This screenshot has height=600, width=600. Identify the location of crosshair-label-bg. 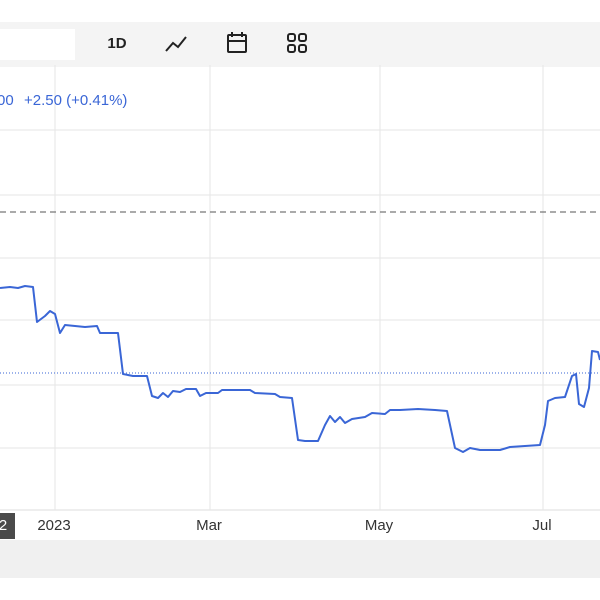
(7, 526).